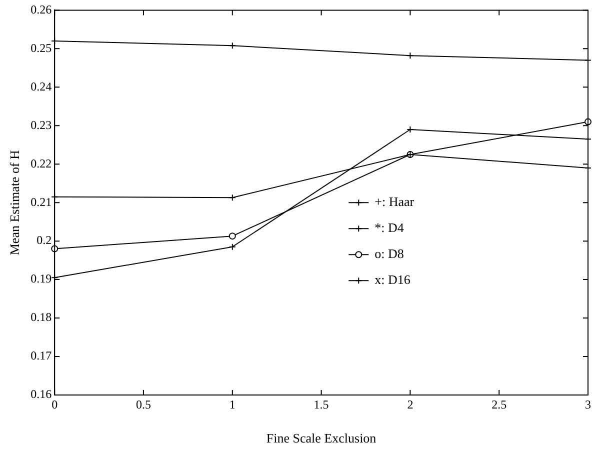 The width and height of the screenshot is (600, 451). I want to click on y-tick-label: 0.2, so click(44, 240).